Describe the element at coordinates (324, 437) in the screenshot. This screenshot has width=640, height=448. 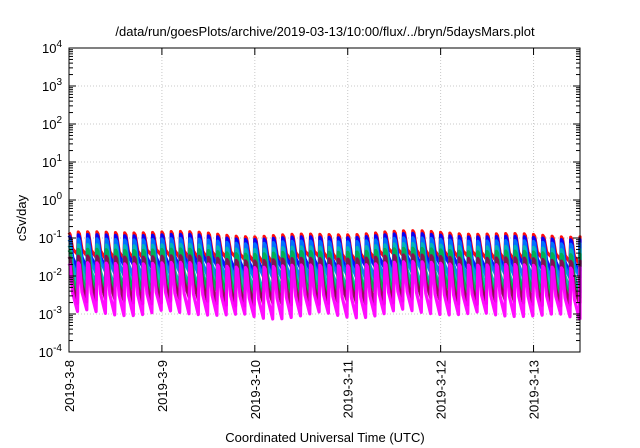
I see `x-axis-label: Coordinated Universal Time (UTC)` at that location.